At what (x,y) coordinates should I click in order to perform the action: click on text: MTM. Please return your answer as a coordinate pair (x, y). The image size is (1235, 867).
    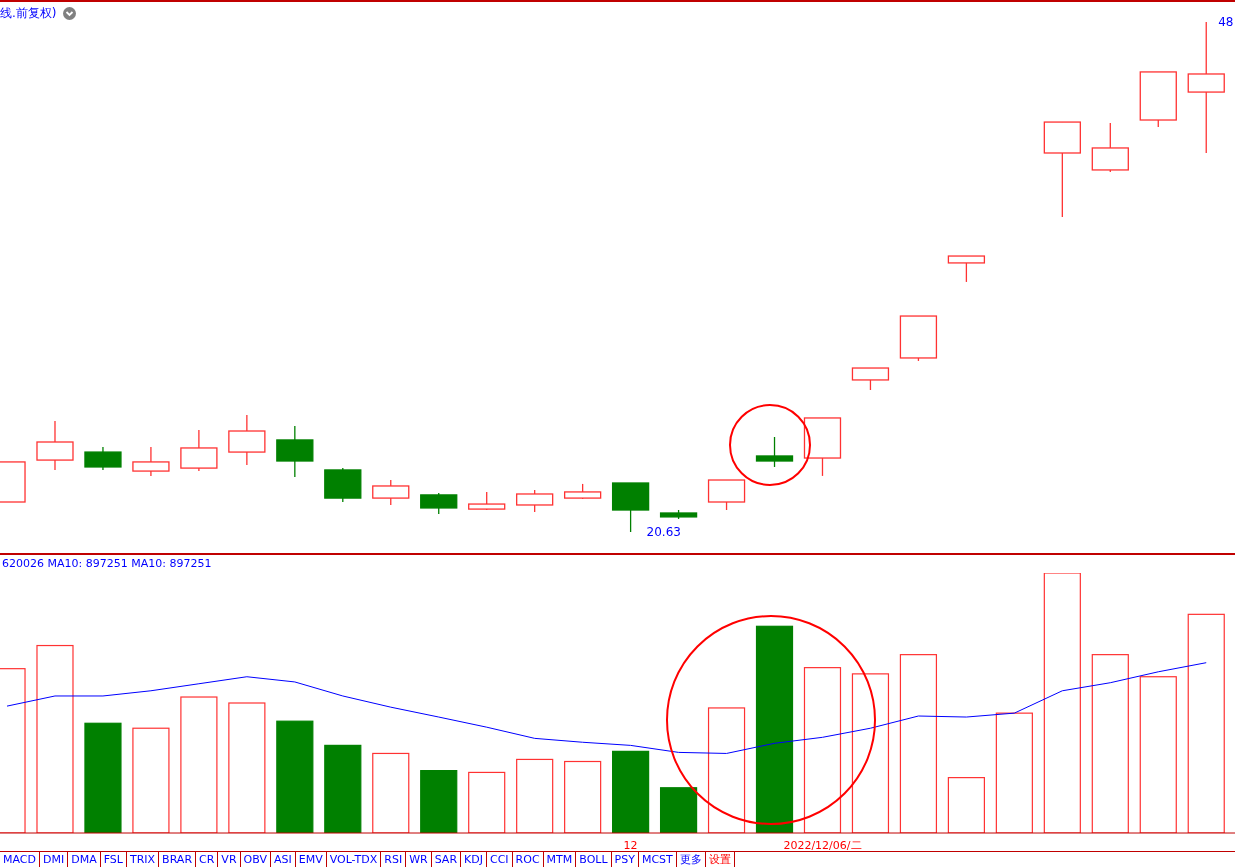
    Looking at the image, I should click on (560, 859).